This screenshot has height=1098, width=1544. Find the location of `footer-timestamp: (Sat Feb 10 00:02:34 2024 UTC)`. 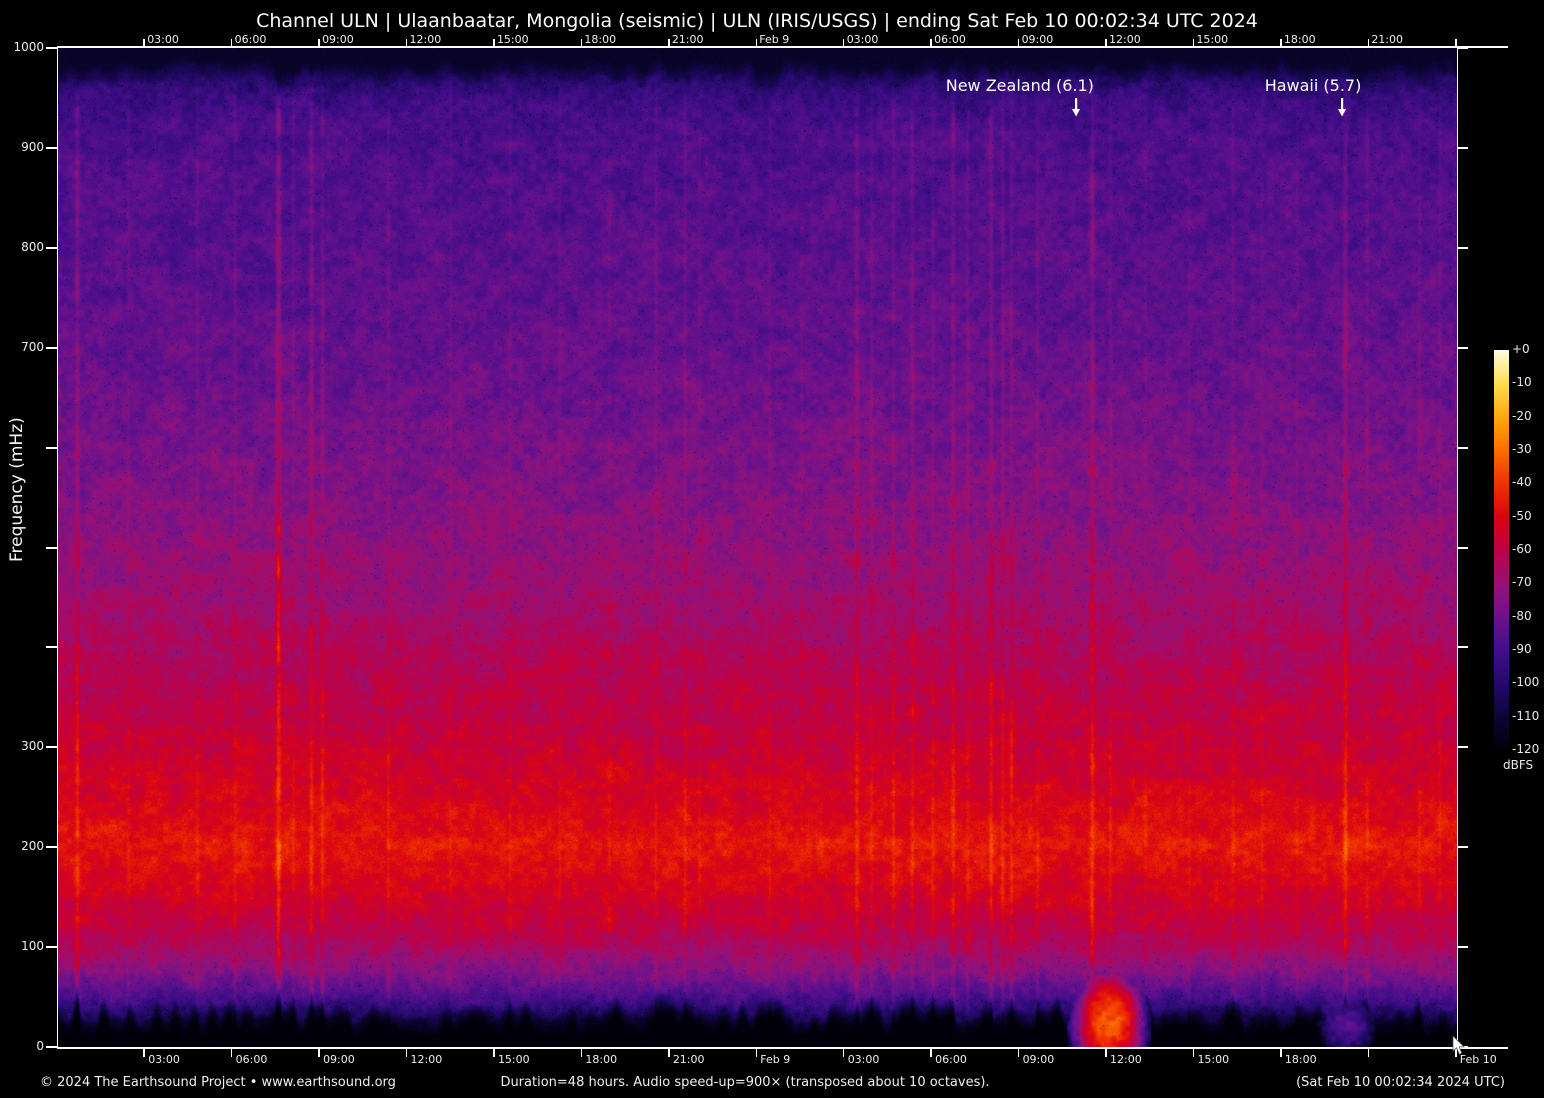

footer-timestamp: (Sat Feb 10 00:02:34 2024 UTC) is located at coordinates (1400, 1082).